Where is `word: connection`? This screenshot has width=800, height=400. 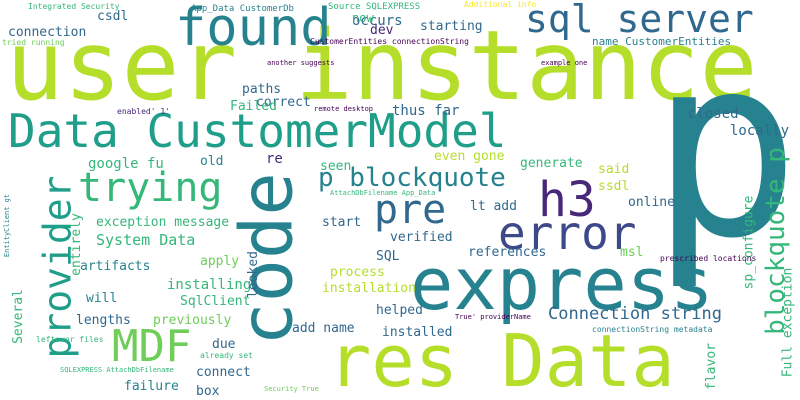
word: connection is located at coordinates (47, 32).